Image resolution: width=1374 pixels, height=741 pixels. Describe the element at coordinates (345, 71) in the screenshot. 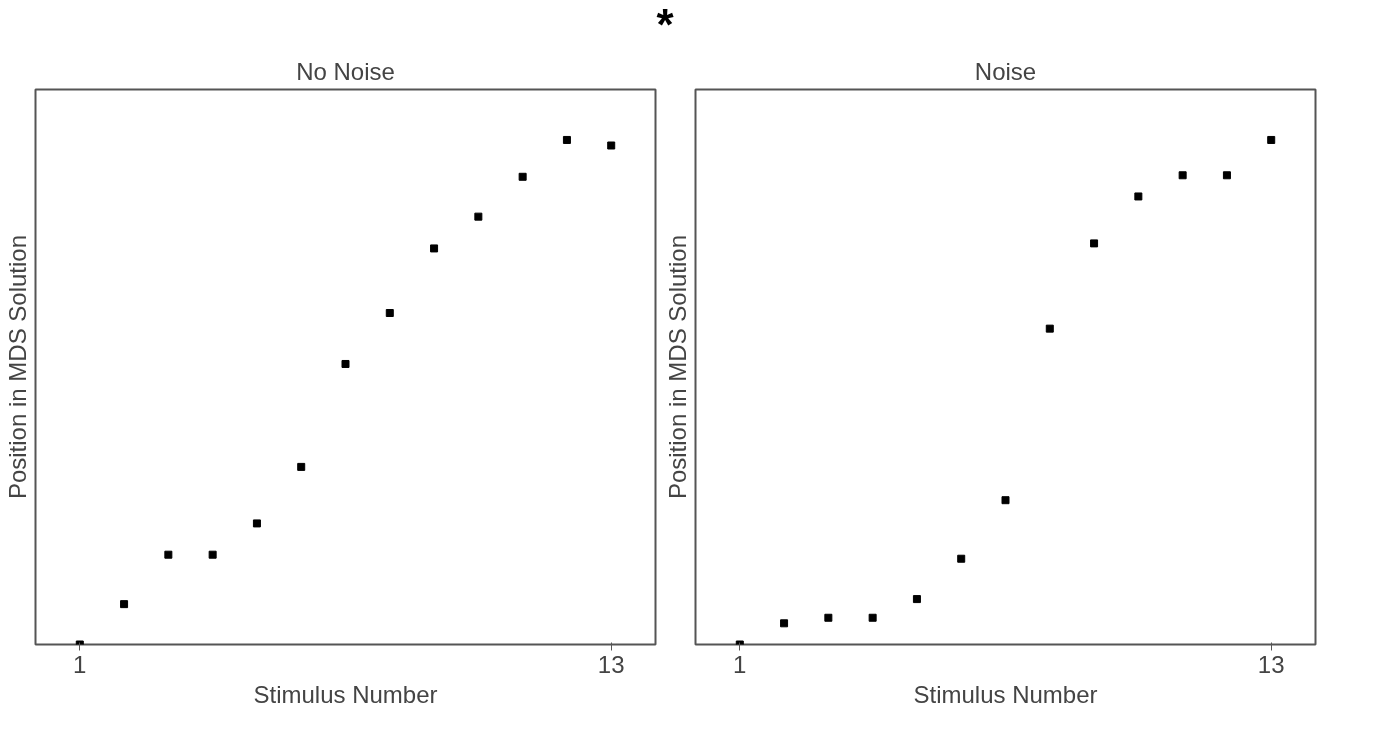

I see `chart-title: No Noise` at that location.